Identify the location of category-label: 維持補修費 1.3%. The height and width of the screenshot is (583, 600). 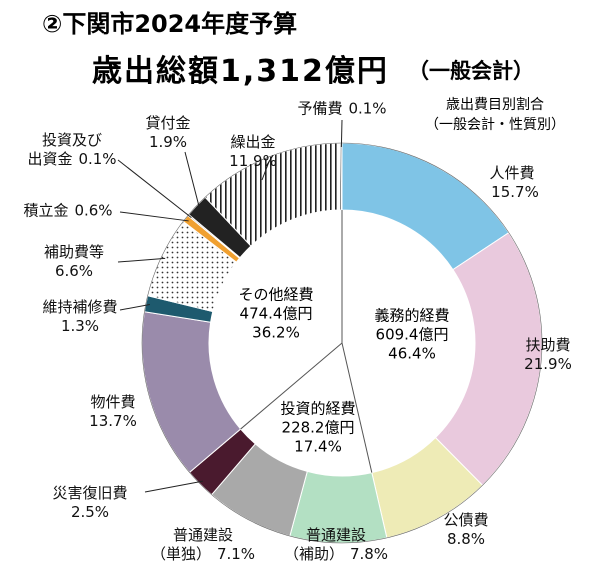
(79, 317).